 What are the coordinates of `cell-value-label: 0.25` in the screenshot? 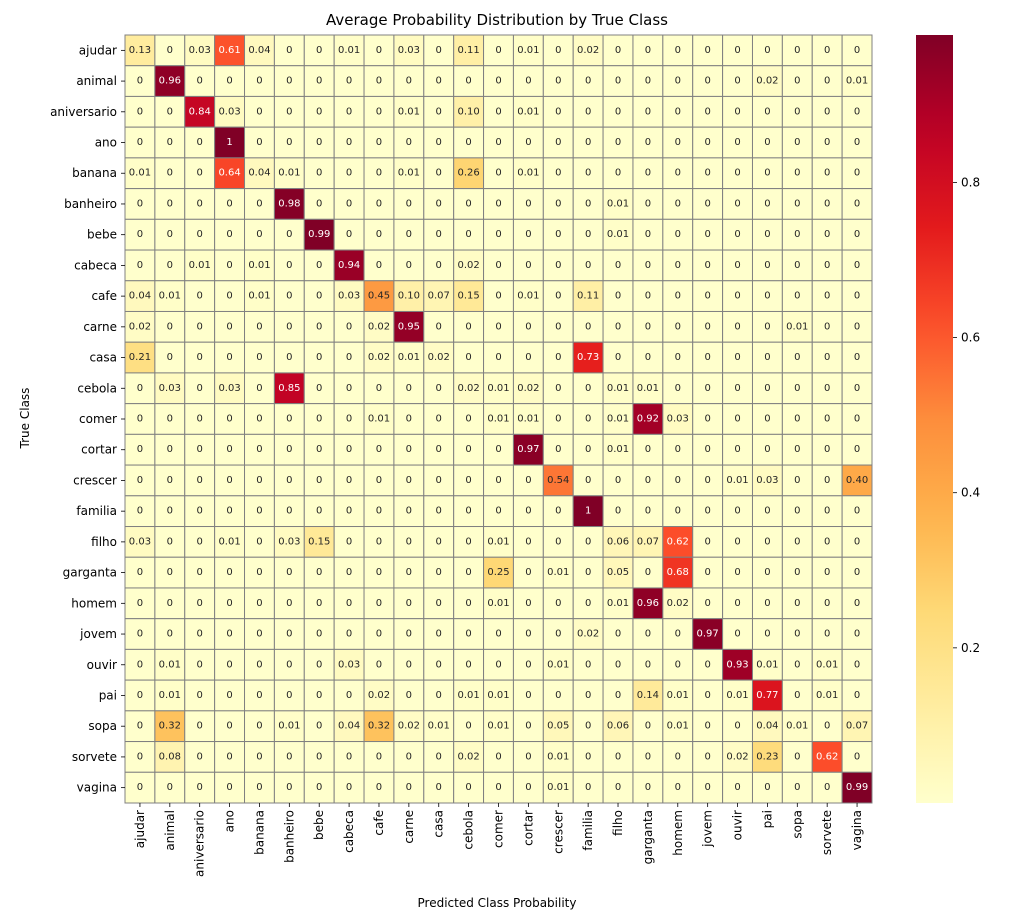 It's located at (498, 572).